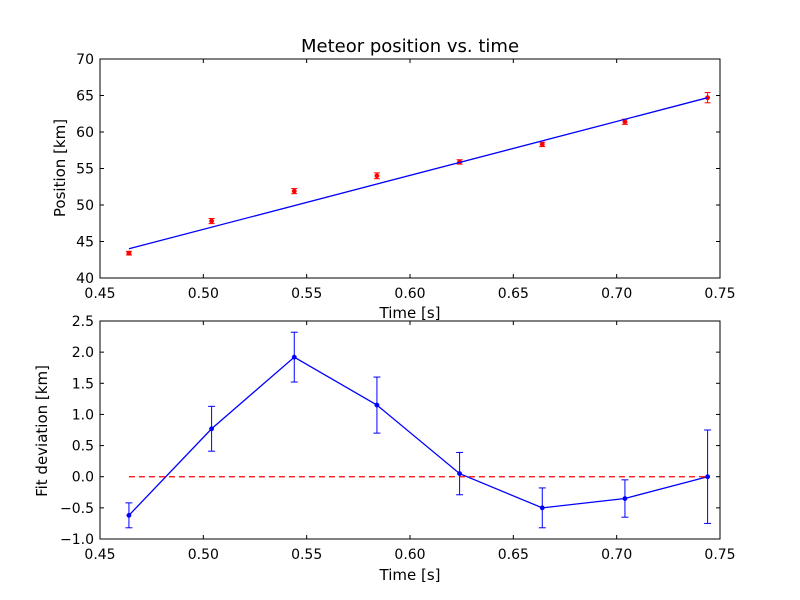  I want to click on y-tick-label: 1.5, so click(83, 384).